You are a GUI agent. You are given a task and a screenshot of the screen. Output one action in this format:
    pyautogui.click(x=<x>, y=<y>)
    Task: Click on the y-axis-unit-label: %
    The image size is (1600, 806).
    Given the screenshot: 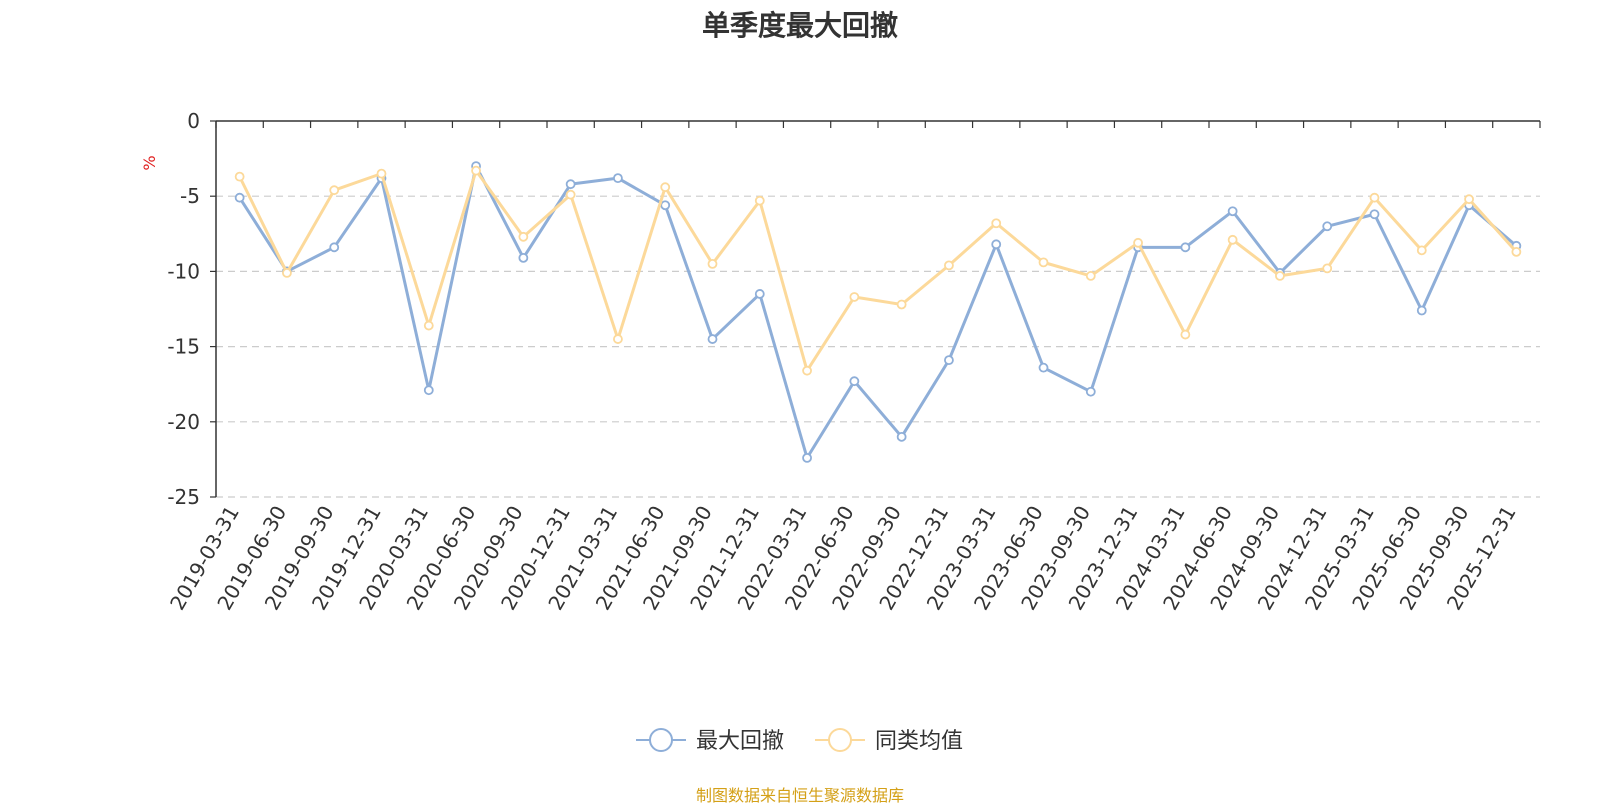 What is the action you would take?
    pyautogui.click(x=149, y=162)
    